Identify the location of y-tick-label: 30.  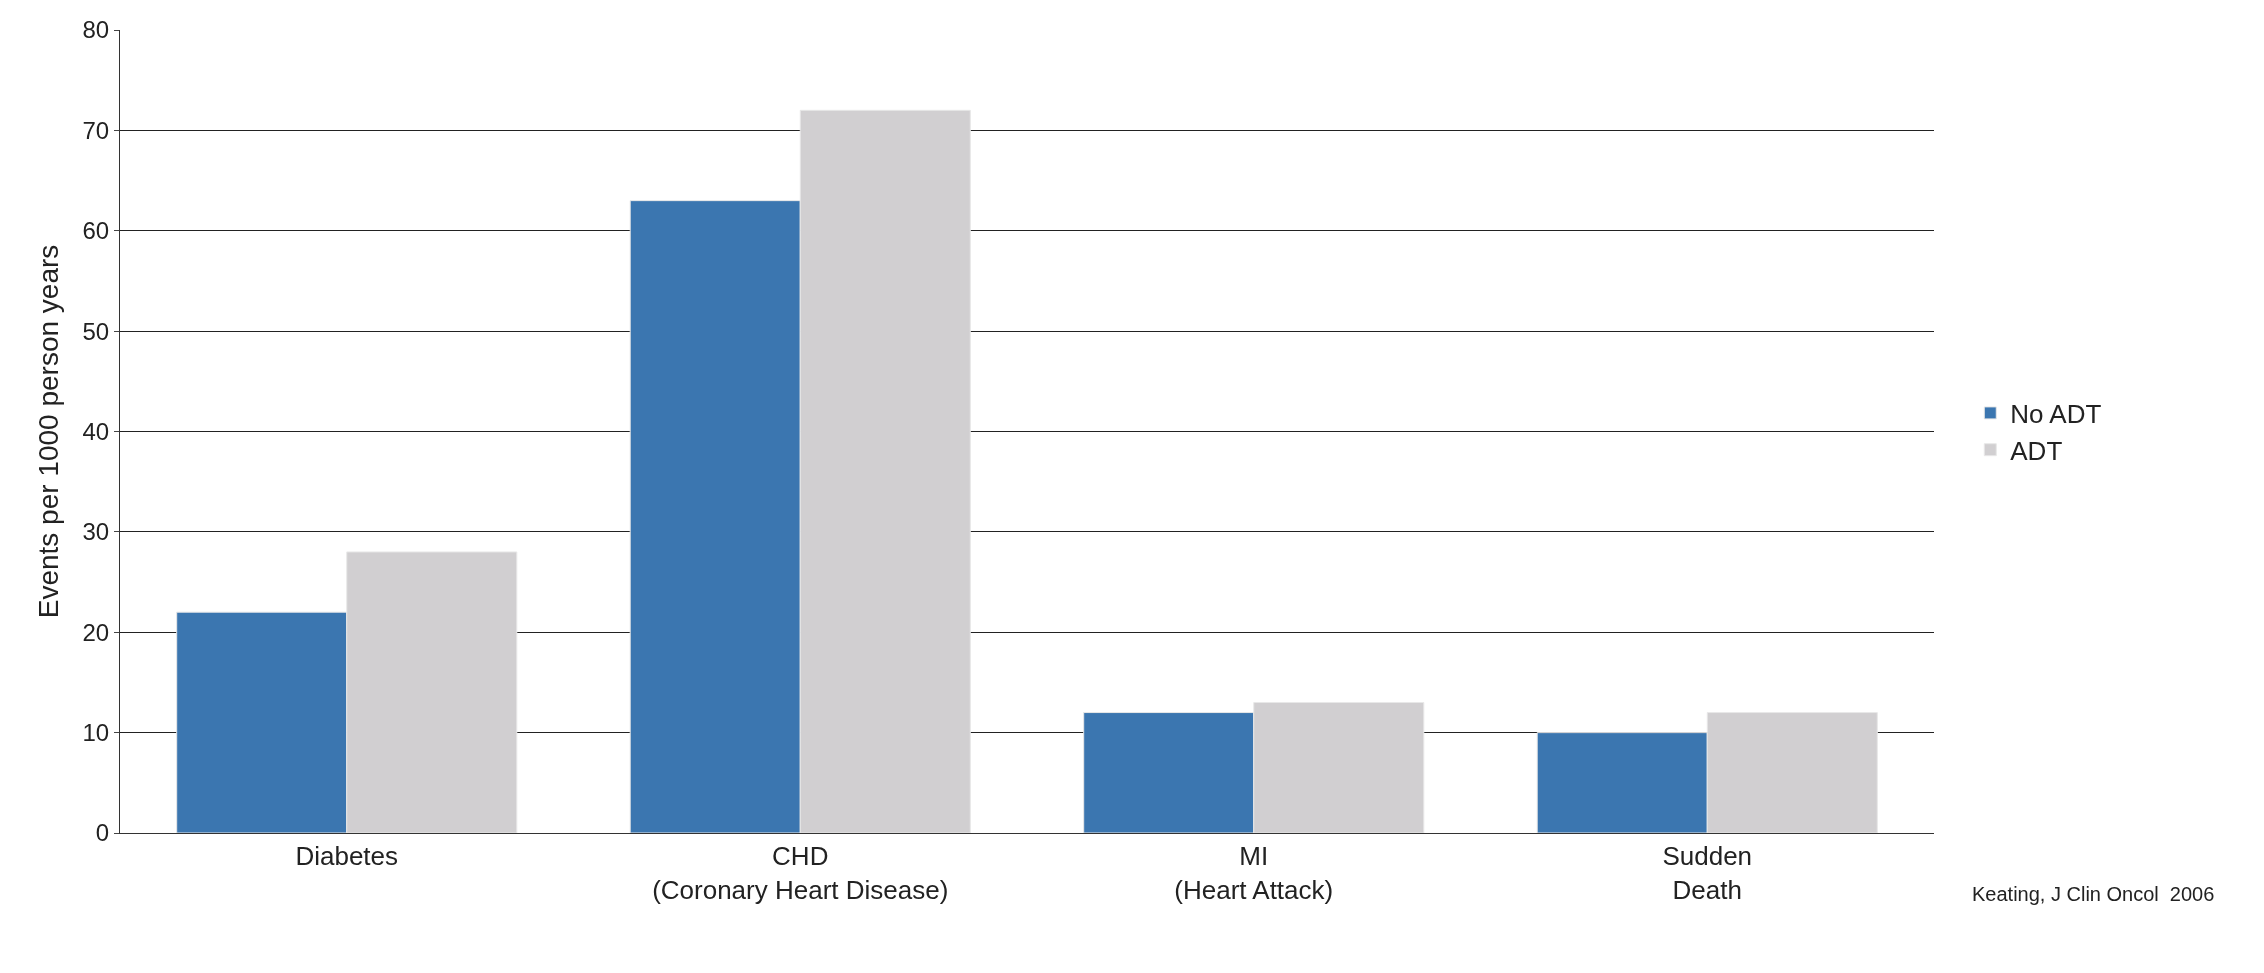
(96, 532).